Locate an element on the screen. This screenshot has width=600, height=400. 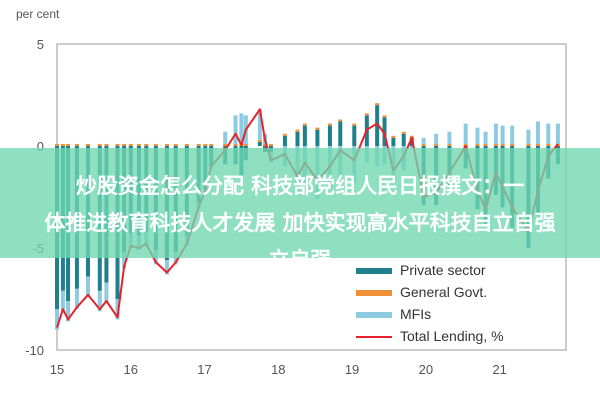
legend-swatch-general-govt is located at coordinates (374, 293).